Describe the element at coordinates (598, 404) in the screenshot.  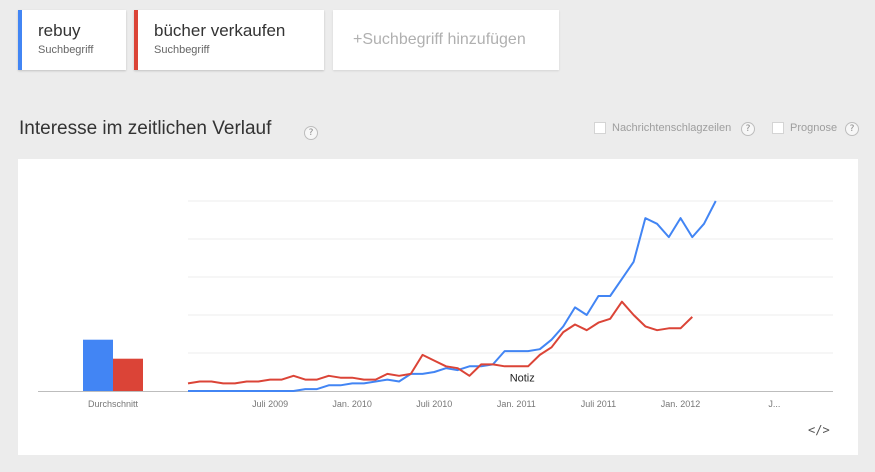
I see `x-tick-label: Juli 2011` at that location.